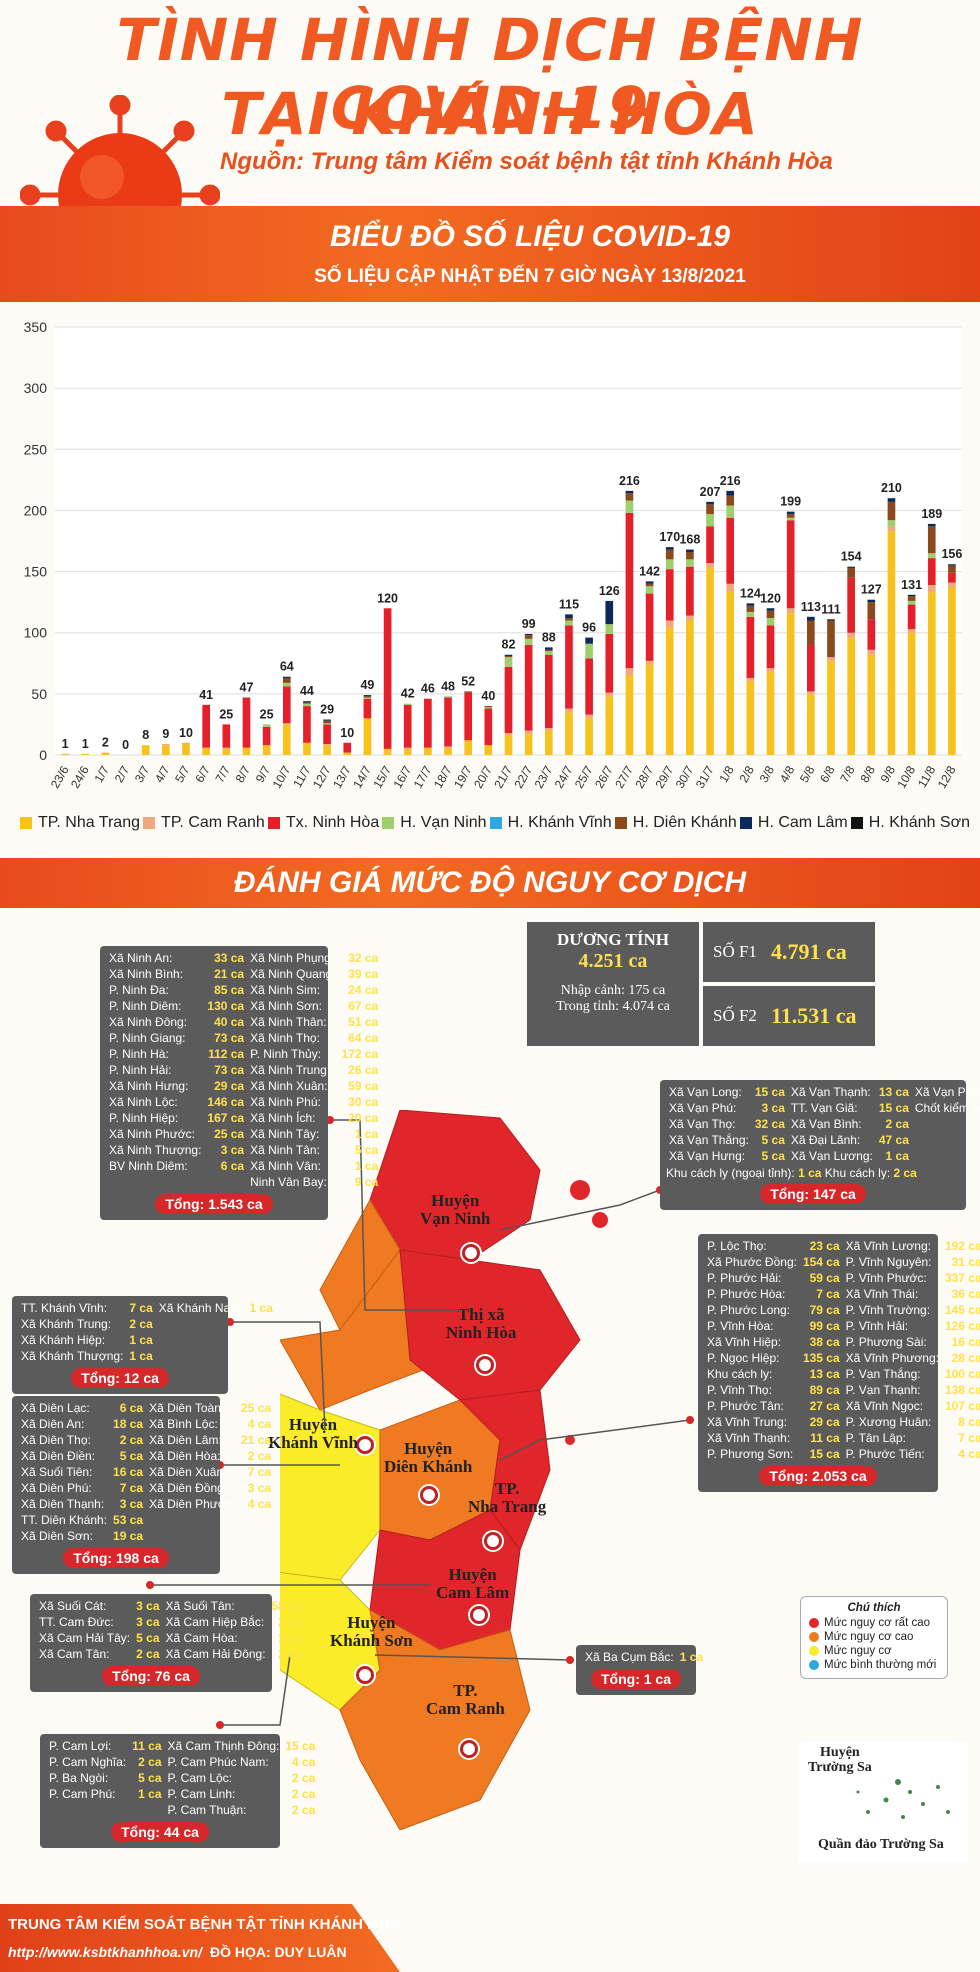  What do you see at coordinates (893, 1140) in the screenshot?
I see `case-count: 47 ca` at bounding box center [893, 1140].